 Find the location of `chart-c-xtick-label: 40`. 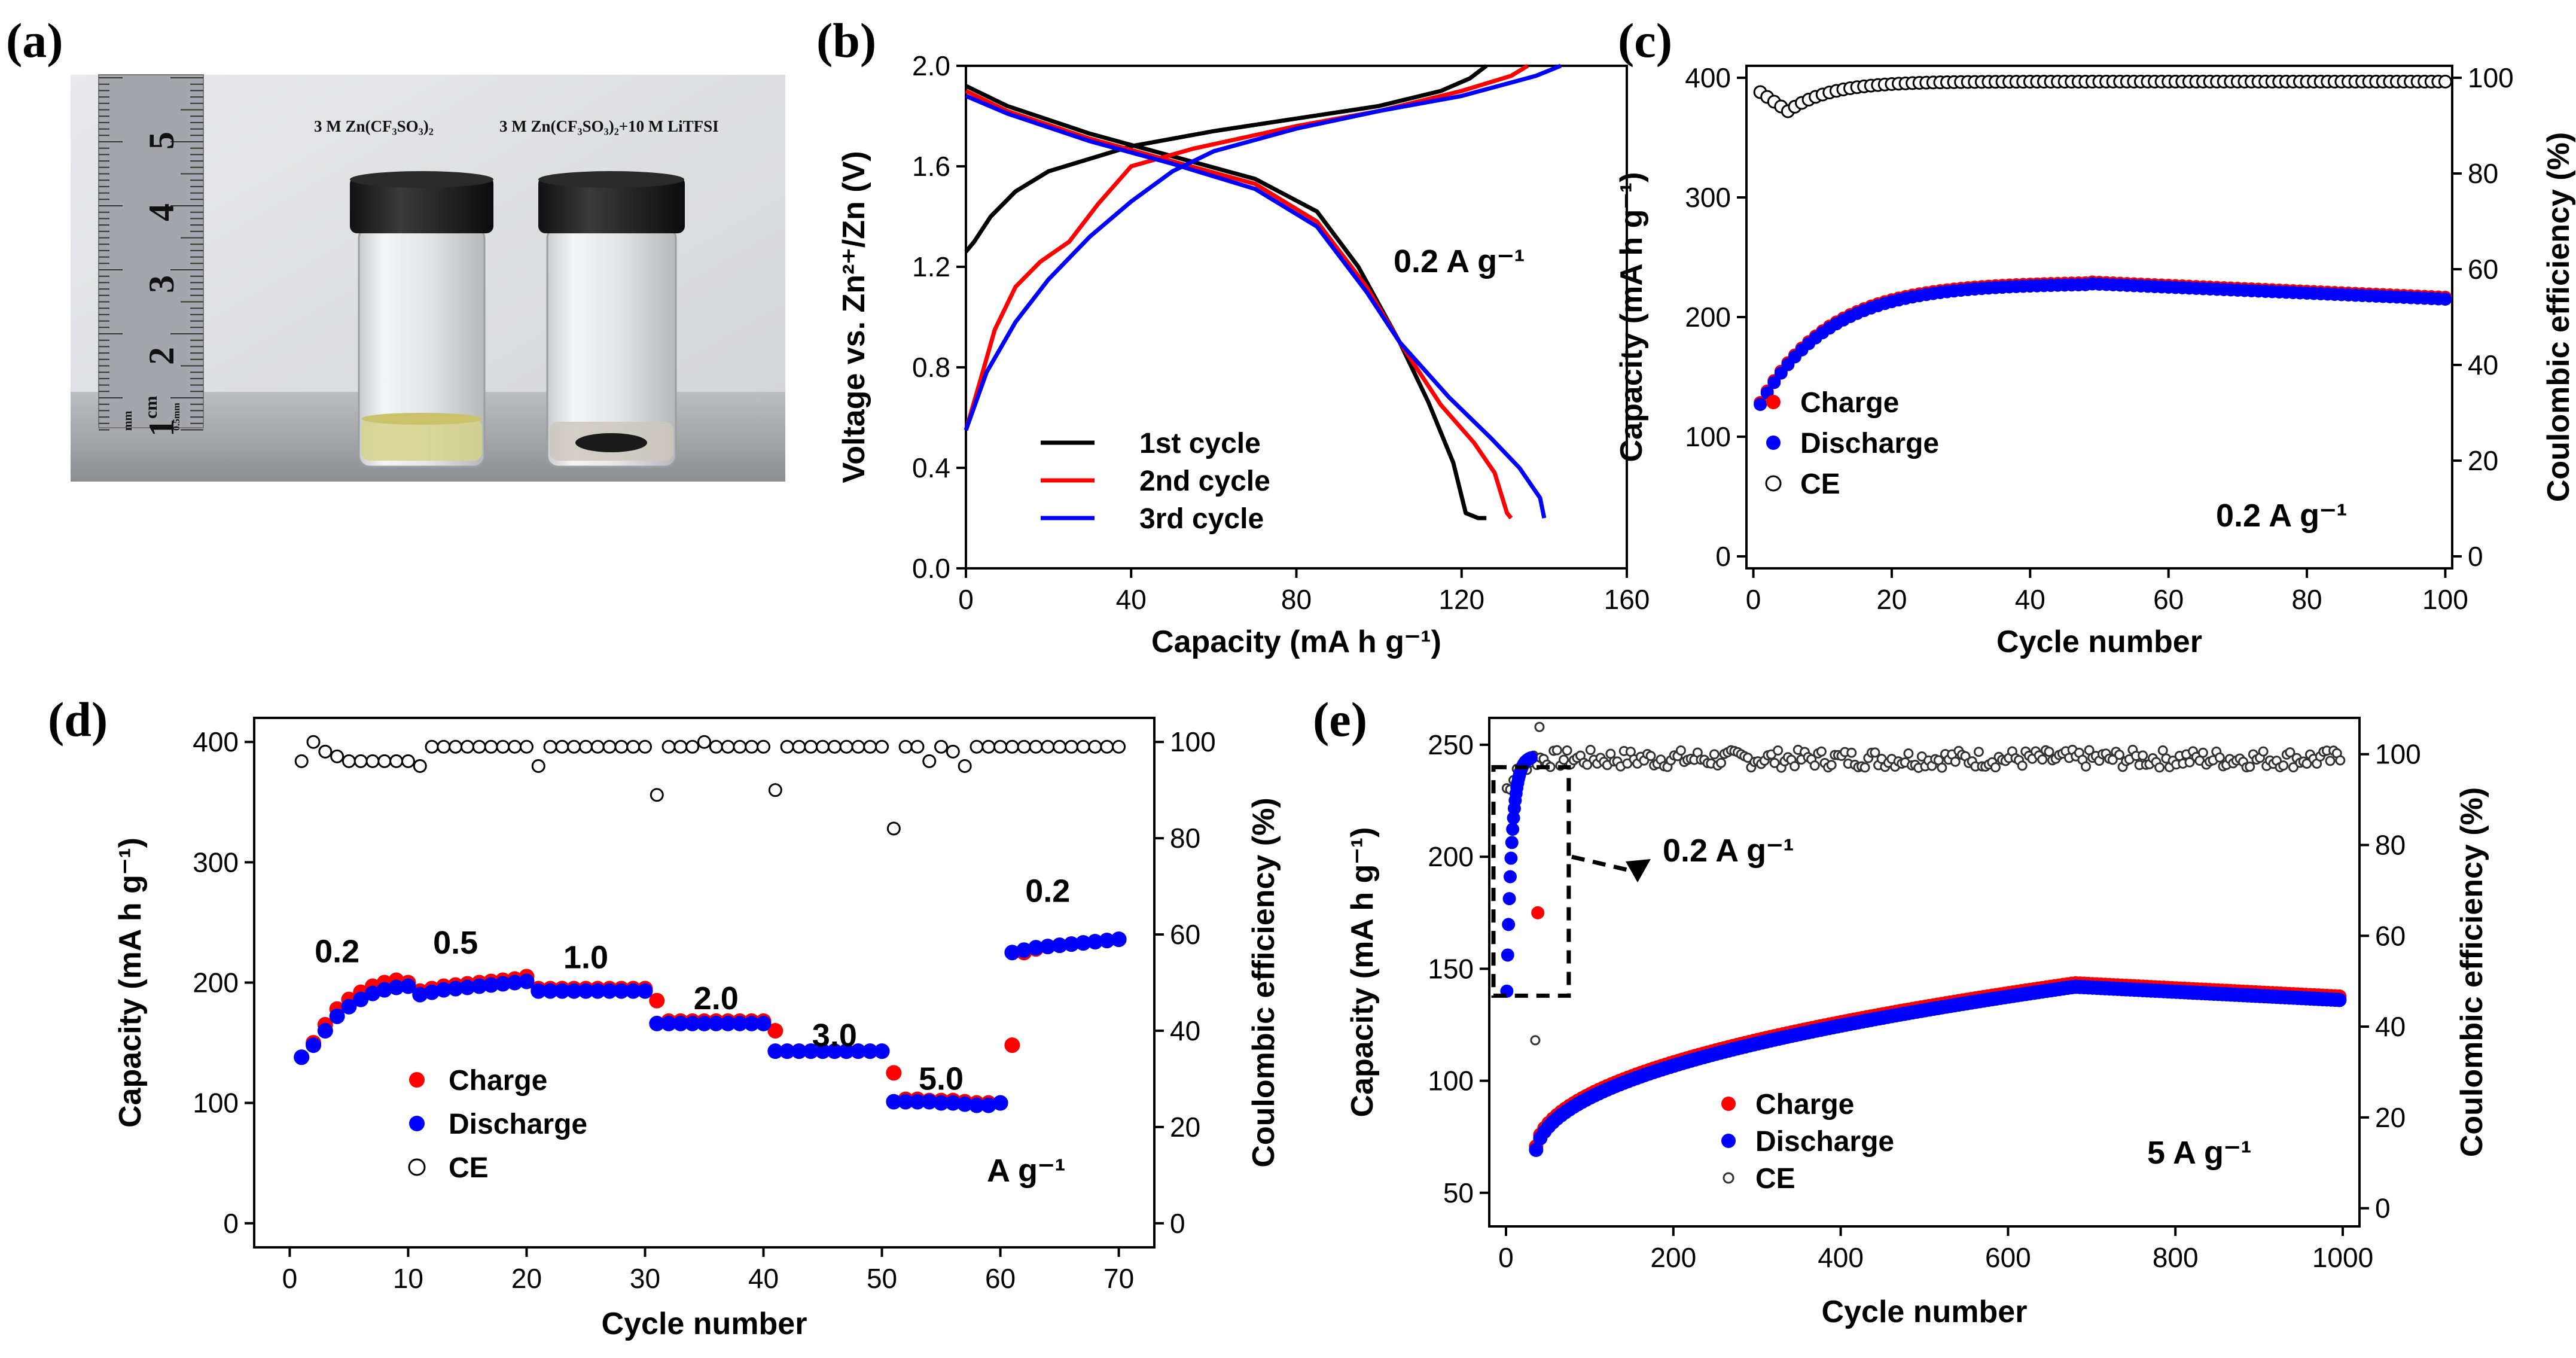

chart-c-xtick-label: 40 is located at coordinates (2030, 599).